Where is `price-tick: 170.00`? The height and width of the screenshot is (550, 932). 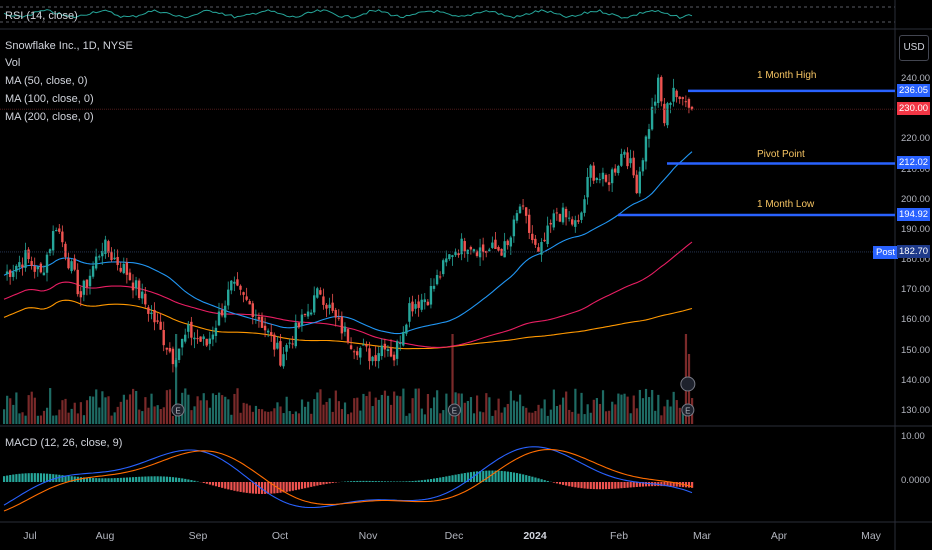
price-tick: 170.00 is located at coordinates (916, 290).